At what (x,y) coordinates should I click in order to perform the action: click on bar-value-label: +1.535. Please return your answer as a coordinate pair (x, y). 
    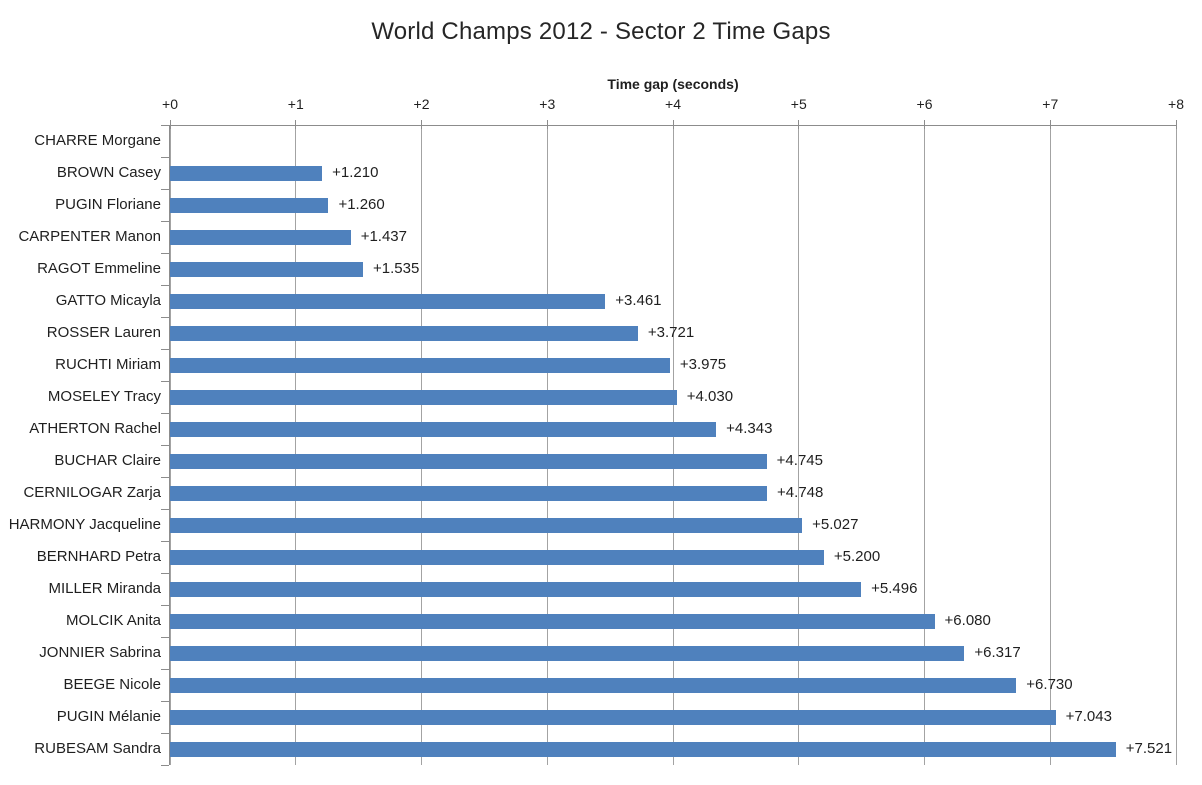
    Looking at the image, I should click on (396, 268).